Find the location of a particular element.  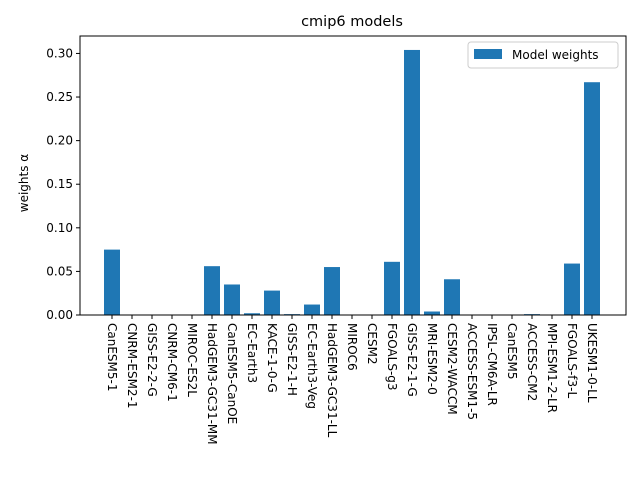

chart-title: cmip6 models is located at coordinates (352, 22).